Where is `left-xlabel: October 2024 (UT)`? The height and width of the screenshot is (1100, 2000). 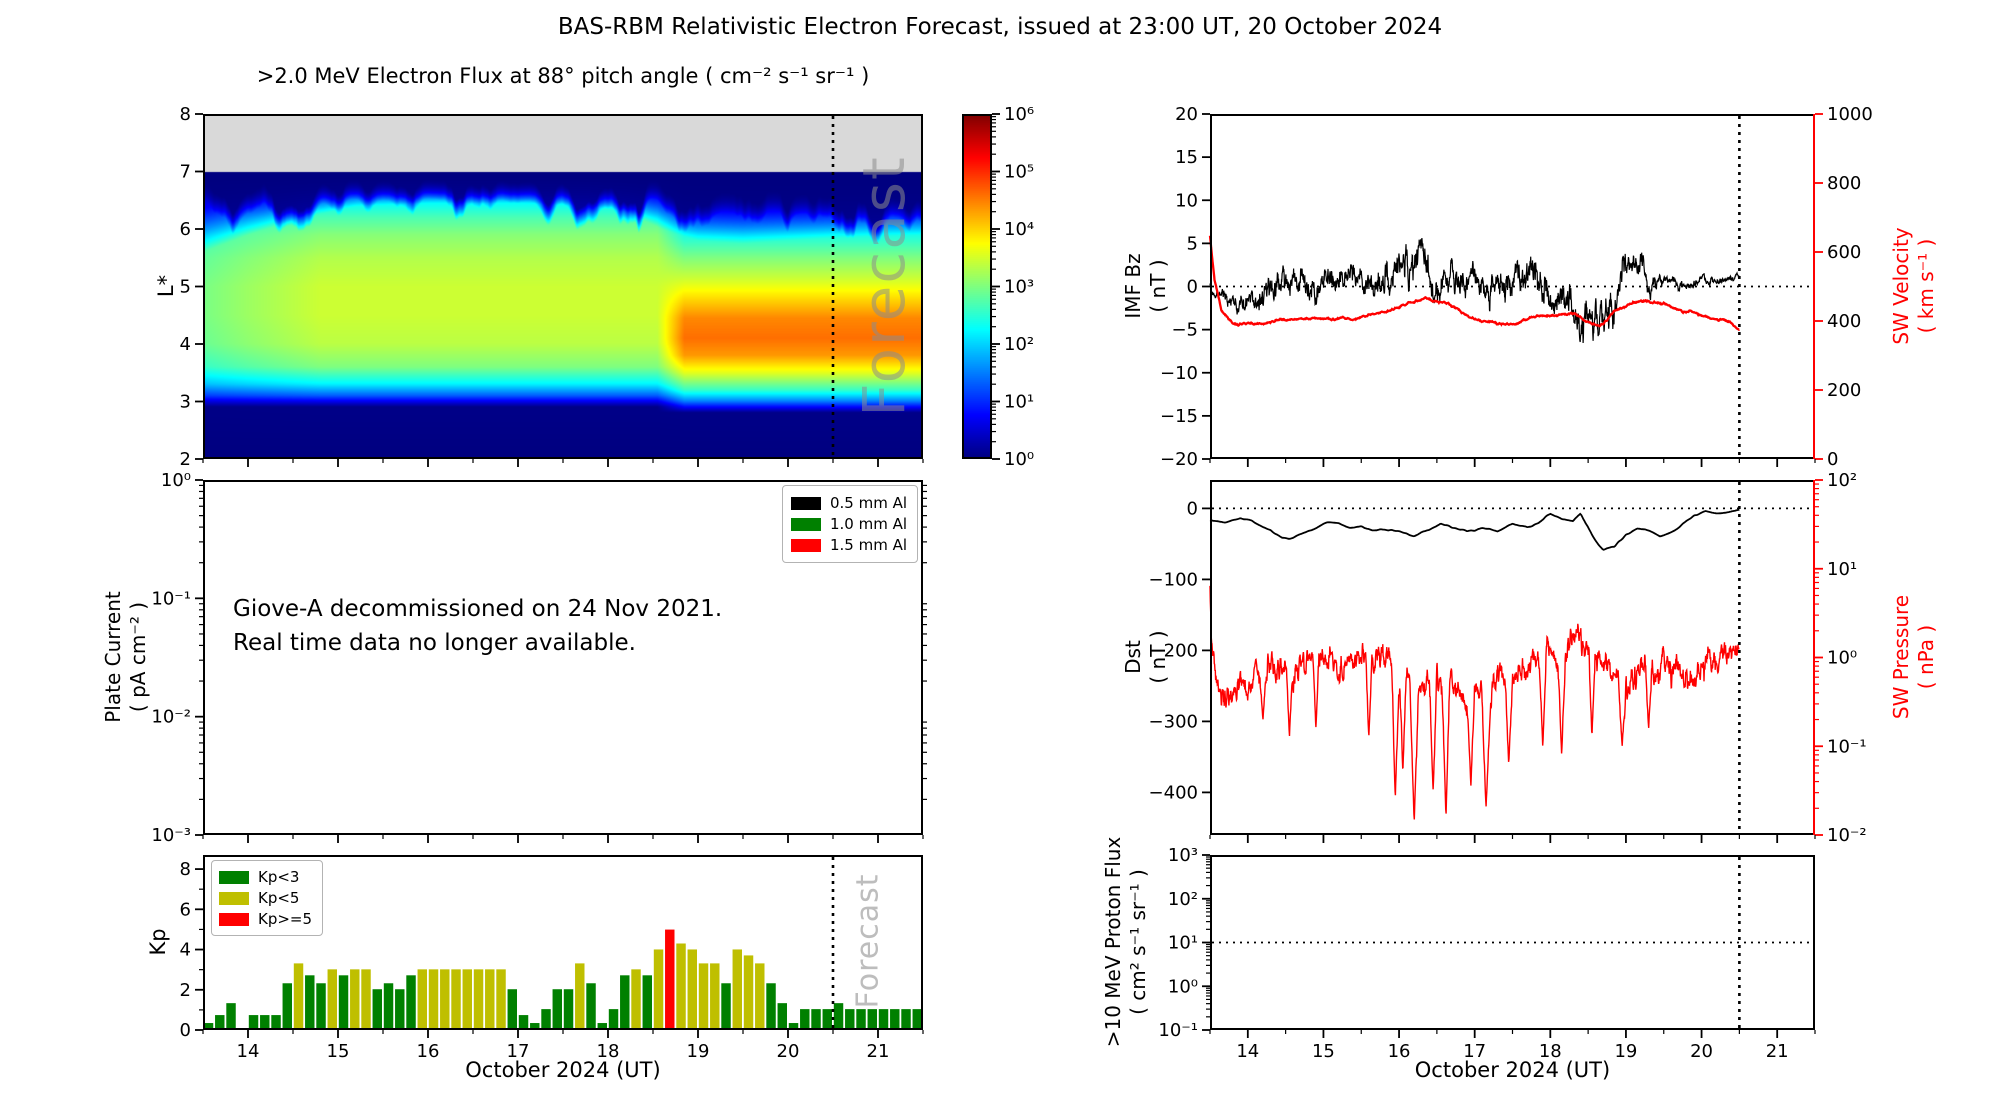 left-xlabel: October 2024 (UT) is located at coordinates (563, 1070).